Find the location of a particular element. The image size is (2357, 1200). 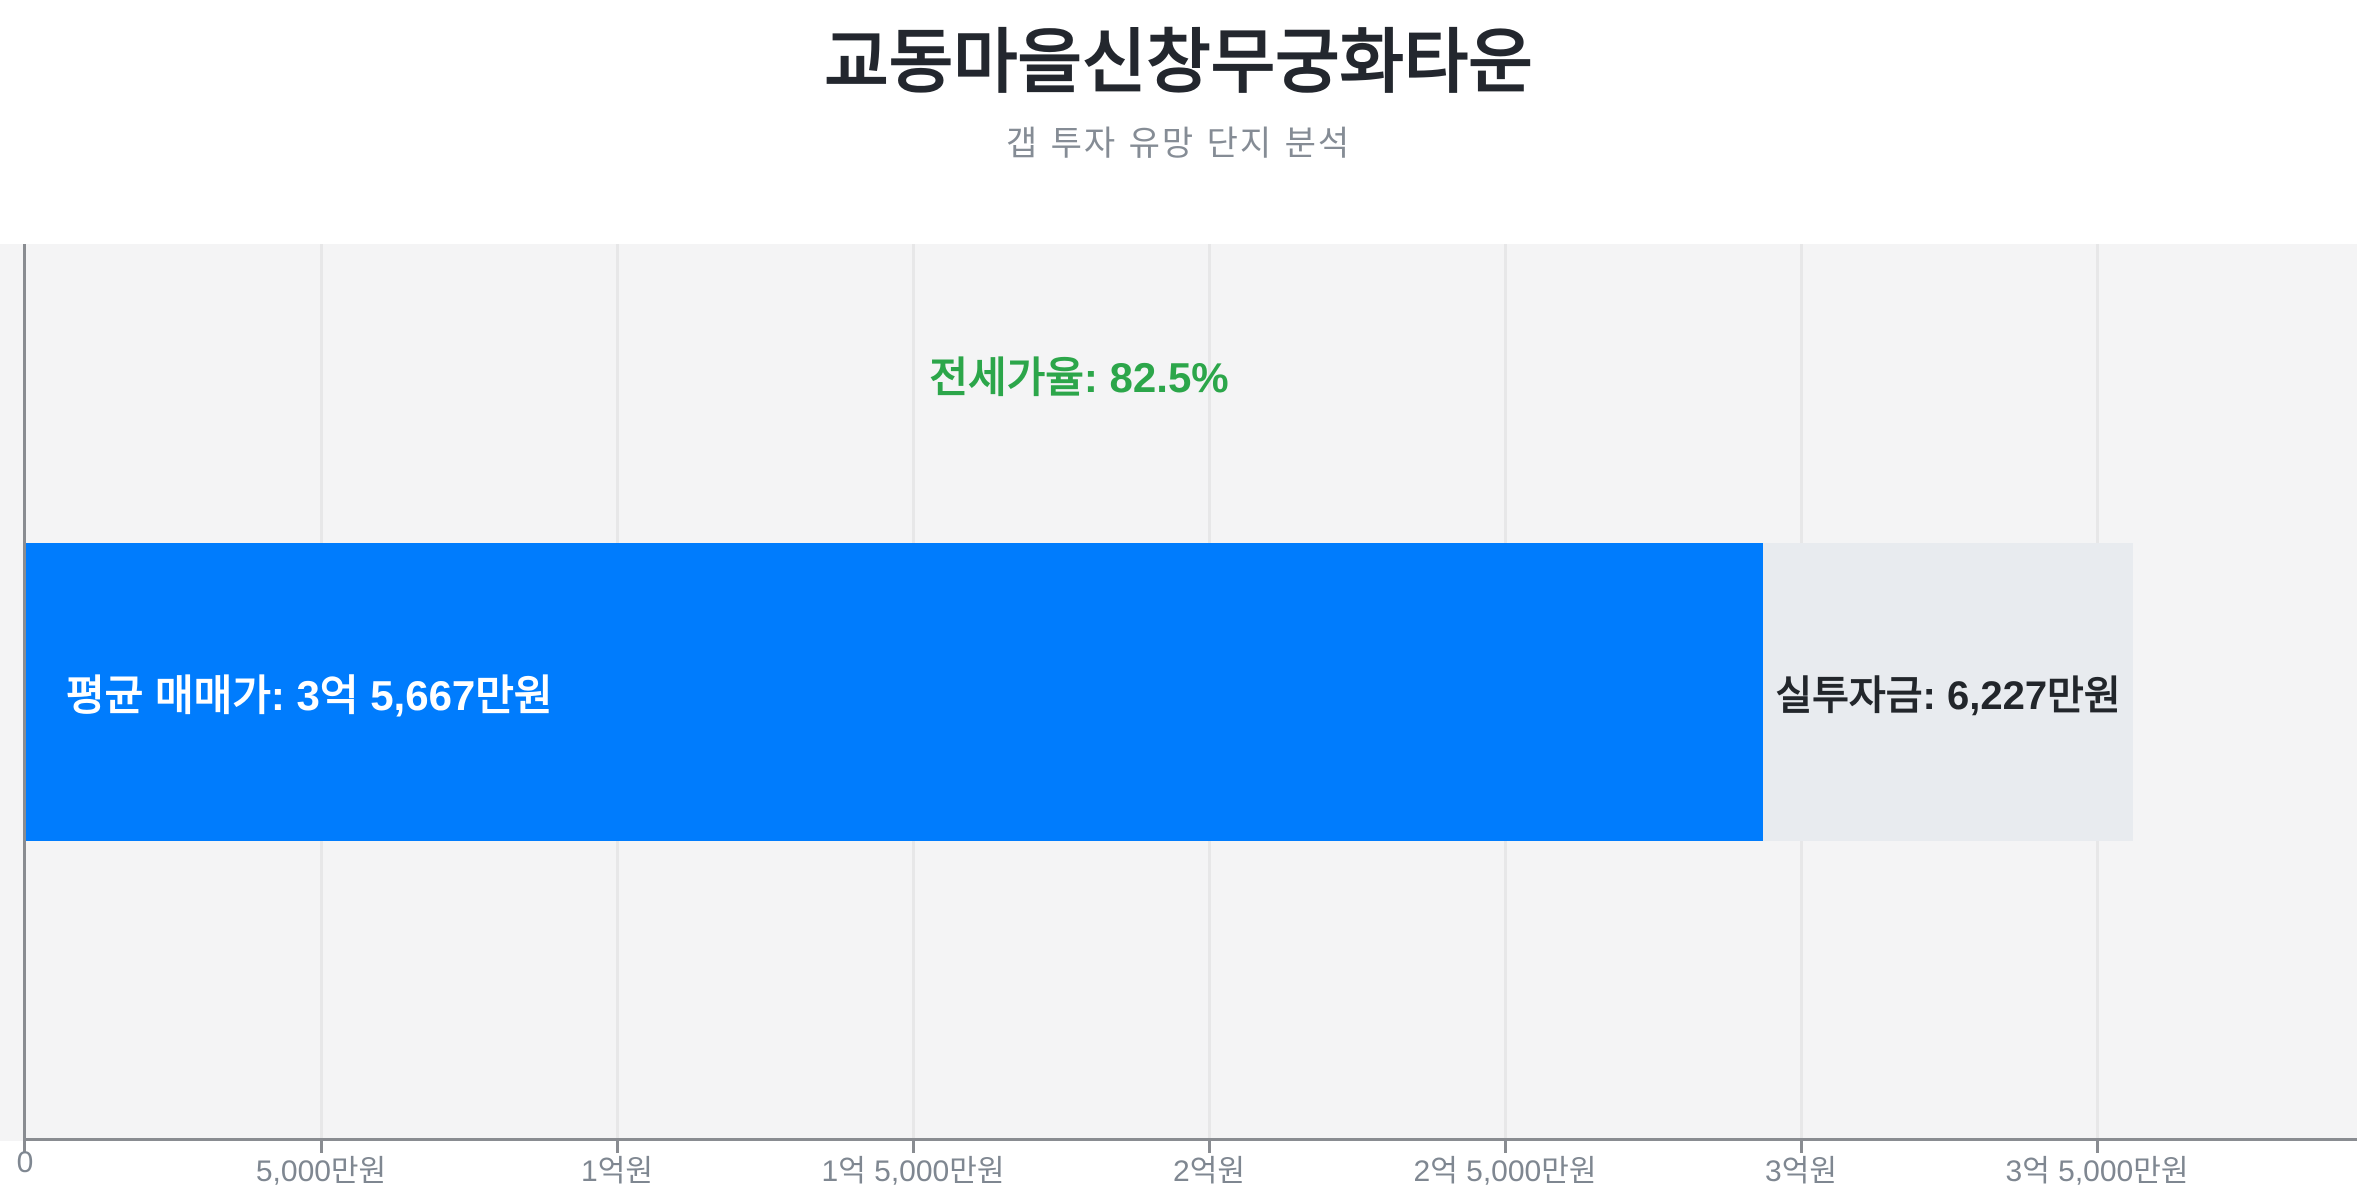

investment-gap-bar-segment is located at coordinates (1948, 692).